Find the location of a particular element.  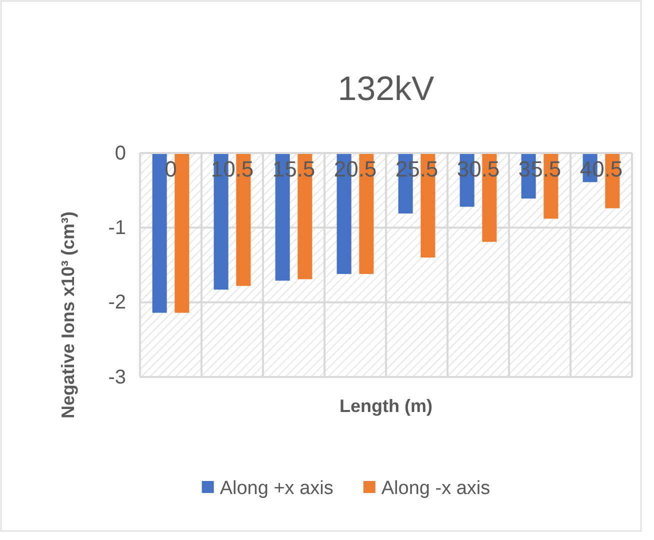

y-tick-label: -1 is located at coordinates (117, 228).